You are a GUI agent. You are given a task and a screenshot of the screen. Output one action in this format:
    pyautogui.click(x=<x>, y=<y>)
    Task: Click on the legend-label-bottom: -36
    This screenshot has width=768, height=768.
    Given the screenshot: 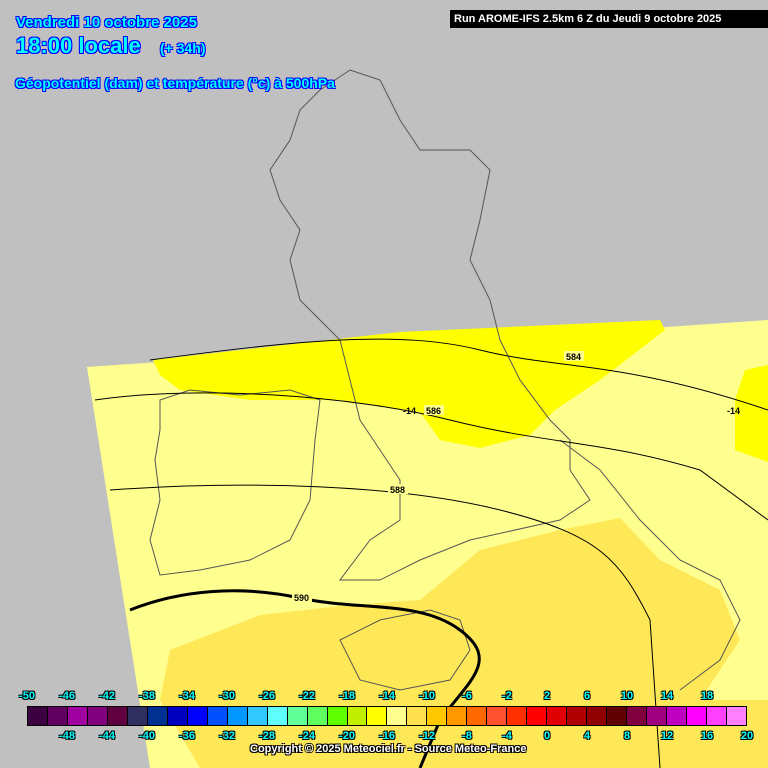 What is the action you would take?
    pyautogui.click(x=187, y=736)
    